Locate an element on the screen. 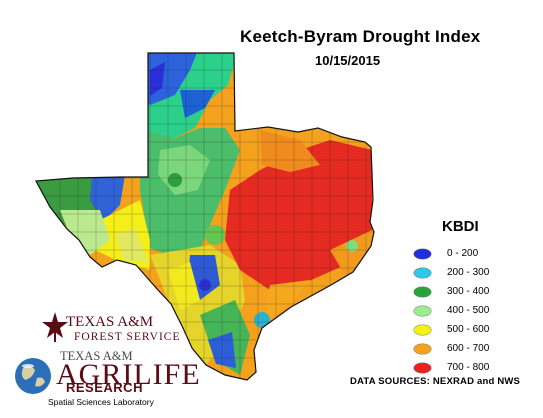 This screenshot has height=418, width=543. globe-icon is located at coordinates (33, 376).